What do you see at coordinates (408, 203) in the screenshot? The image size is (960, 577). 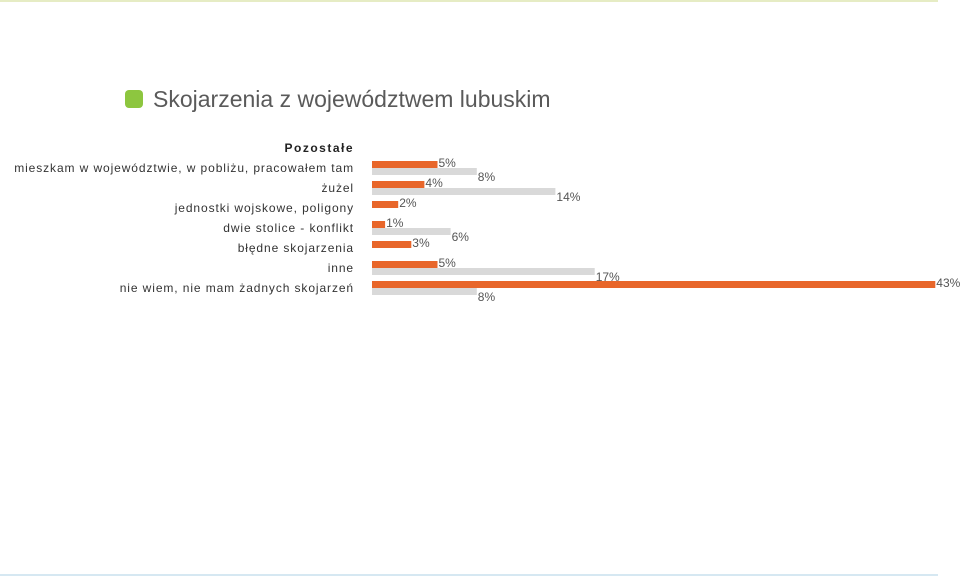 I see `value-label-series-1: 2%` at bounding box center [408, 203].